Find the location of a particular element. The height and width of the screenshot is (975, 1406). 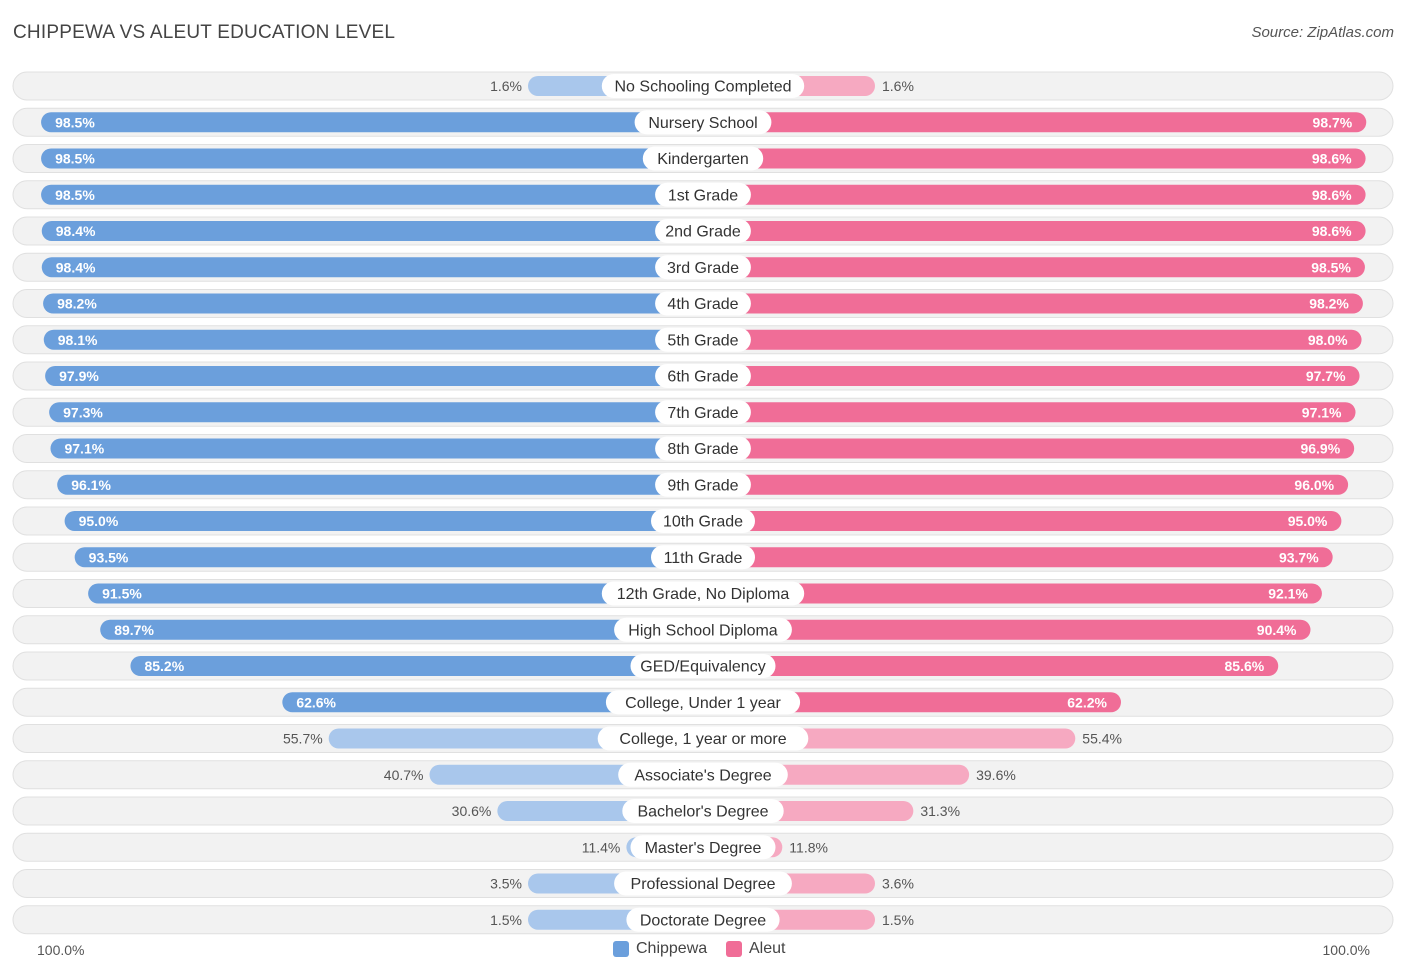

bar-aleut-6th-grade is located at coordinates (1031, 376).